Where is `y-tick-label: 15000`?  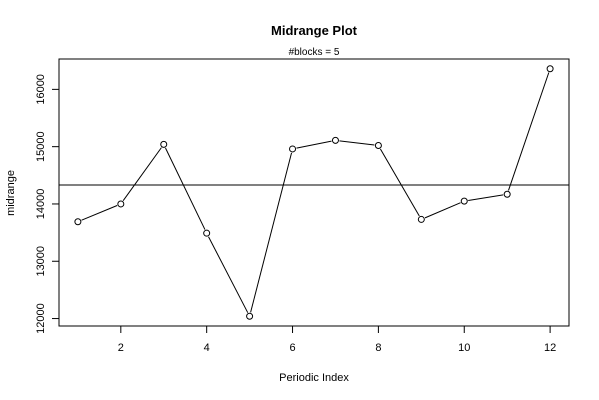 y-tick-label: 15000 is located at coordinates (41, 146).